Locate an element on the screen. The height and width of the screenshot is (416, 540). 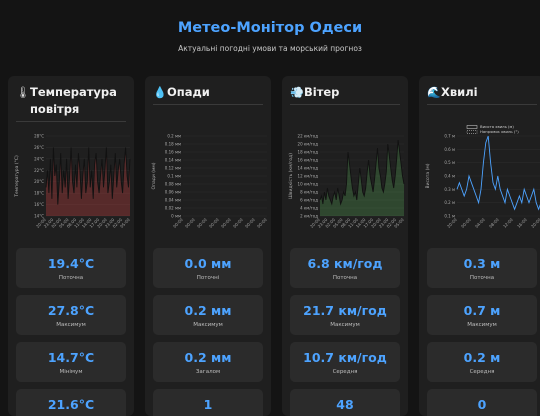
y-tick-label: 18 км/год is located at coordinates (308, 152).